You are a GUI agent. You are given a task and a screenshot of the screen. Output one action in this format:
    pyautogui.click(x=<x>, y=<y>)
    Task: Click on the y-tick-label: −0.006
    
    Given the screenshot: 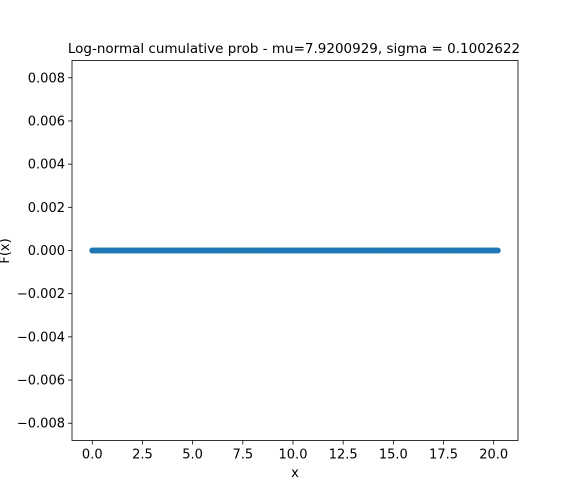 What is the action you would take?
    pyautogui.click(x=41, y=381)
    